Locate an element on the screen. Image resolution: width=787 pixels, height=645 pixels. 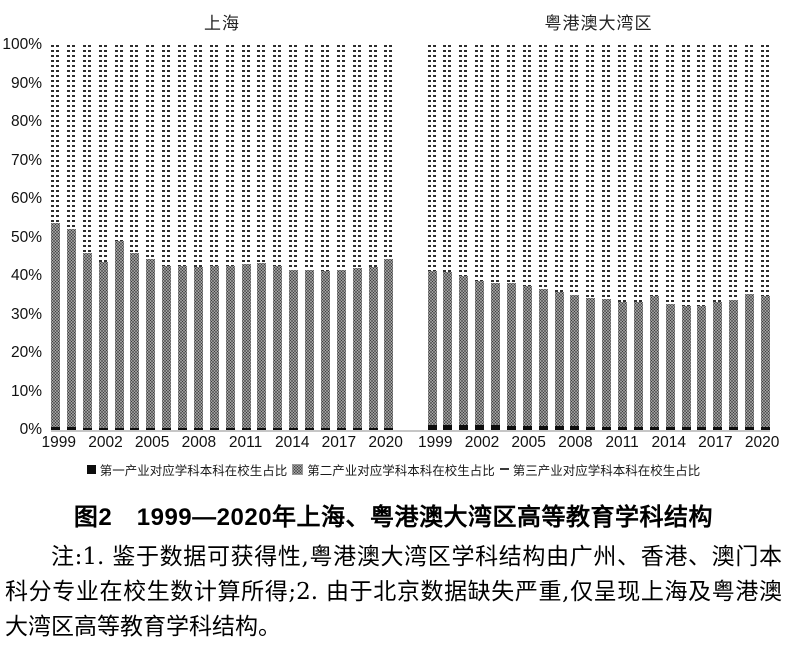
x-tick-label: 2008 is located at coordinates (199, 442).